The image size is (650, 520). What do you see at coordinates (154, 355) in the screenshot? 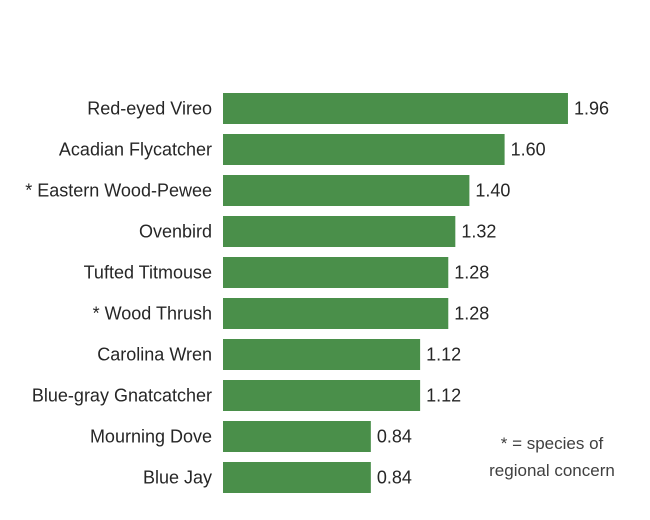
I see `category-label: Carolina Wren` at bounding box center [154, 355].